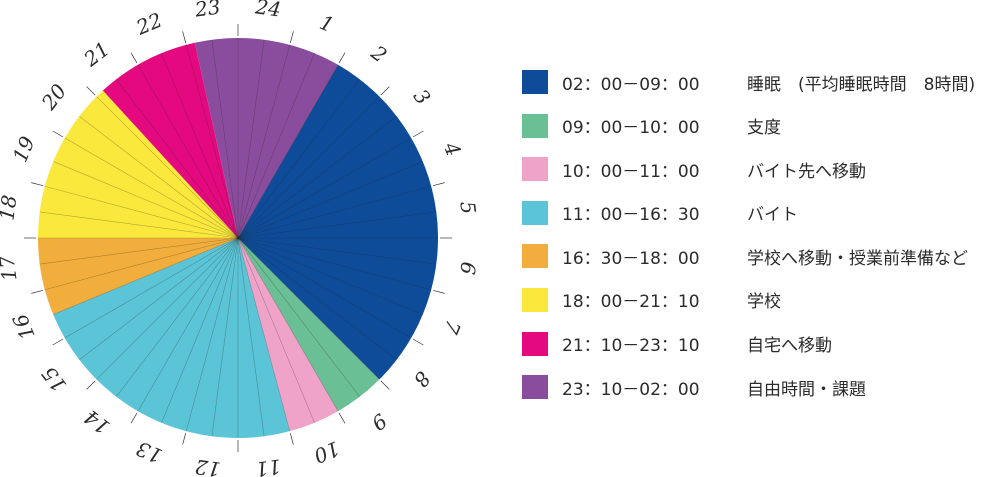 This screenshot has width=1004, height=477. I want to click on hour-label-23: 23, so click(207, 11).